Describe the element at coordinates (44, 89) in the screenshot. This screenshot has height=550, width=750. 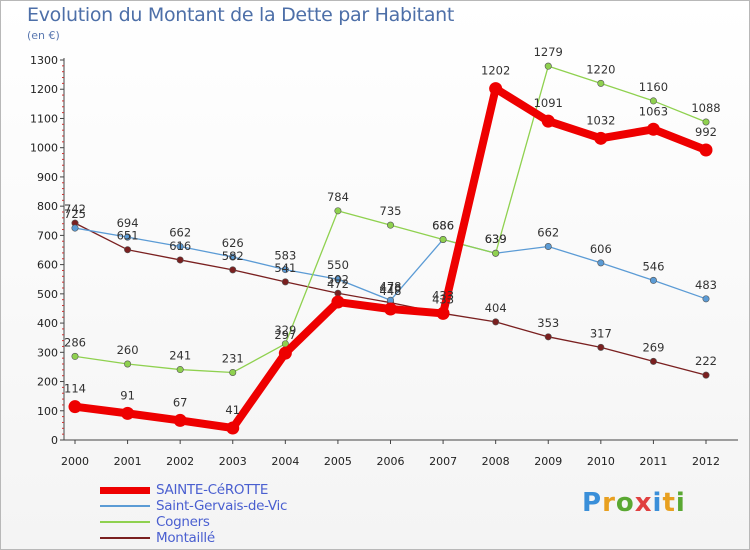
I see `y-tick-label: 1200` at that location.